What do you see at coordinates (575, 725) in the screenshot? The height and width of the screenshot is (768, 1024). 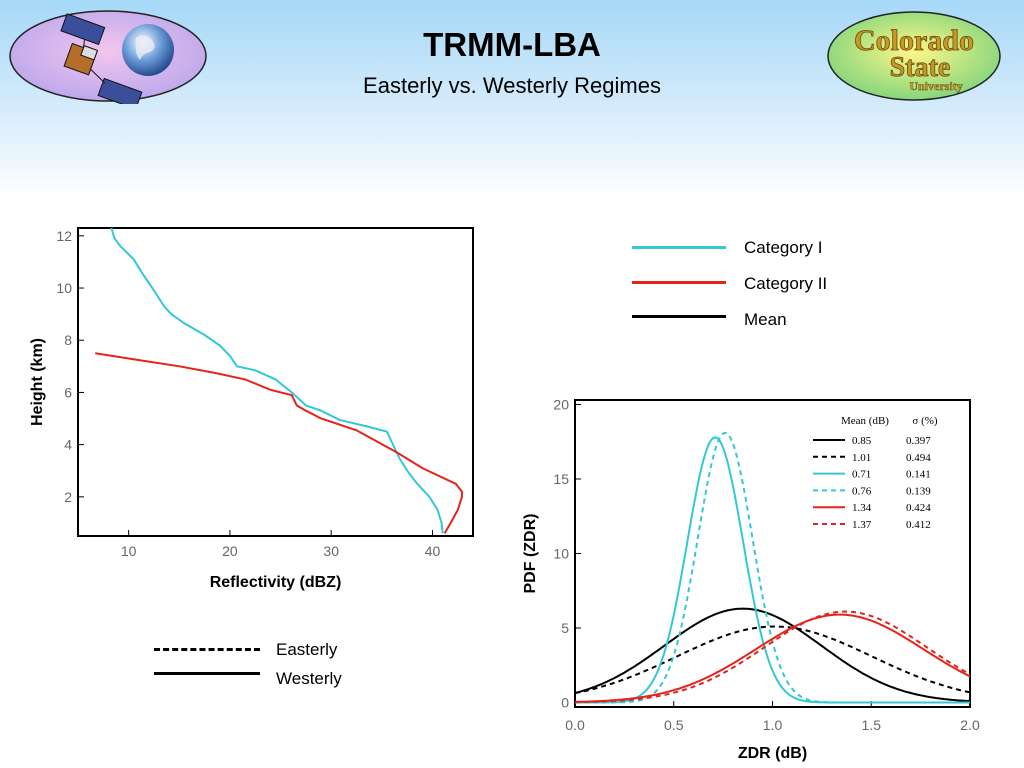 I see `x-tick-label: 0.0` at bounding box center [575, 725].